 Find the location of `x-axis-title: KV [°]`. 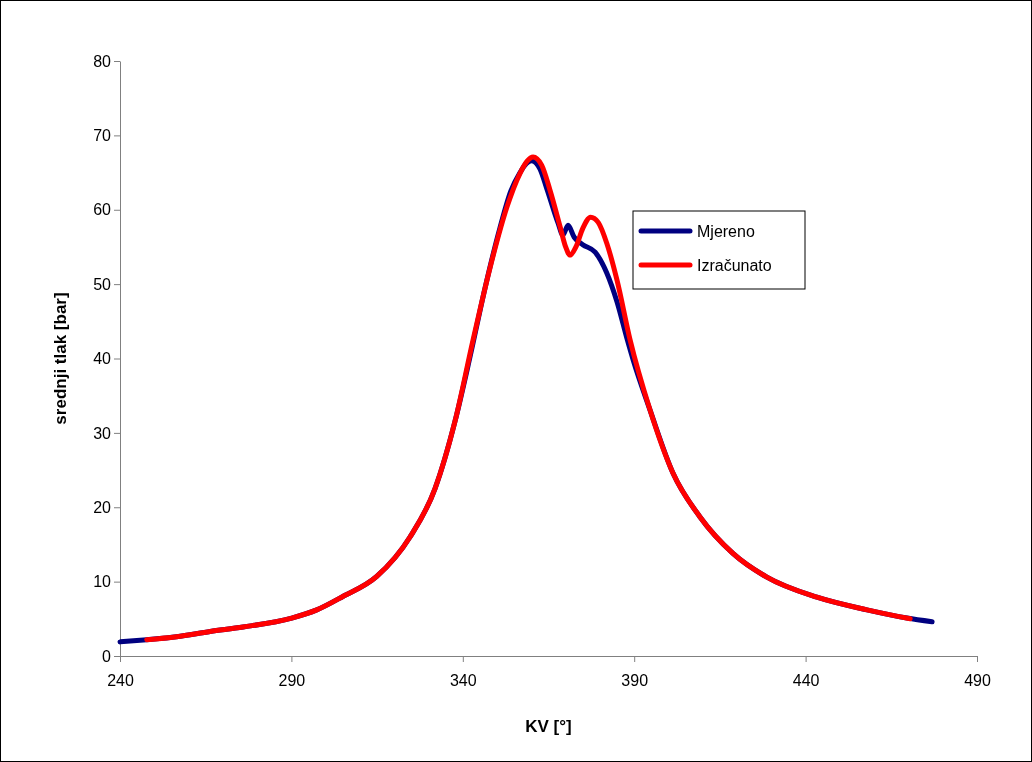

x-axis-title: KV [°] is located at coordinates (548, 726).